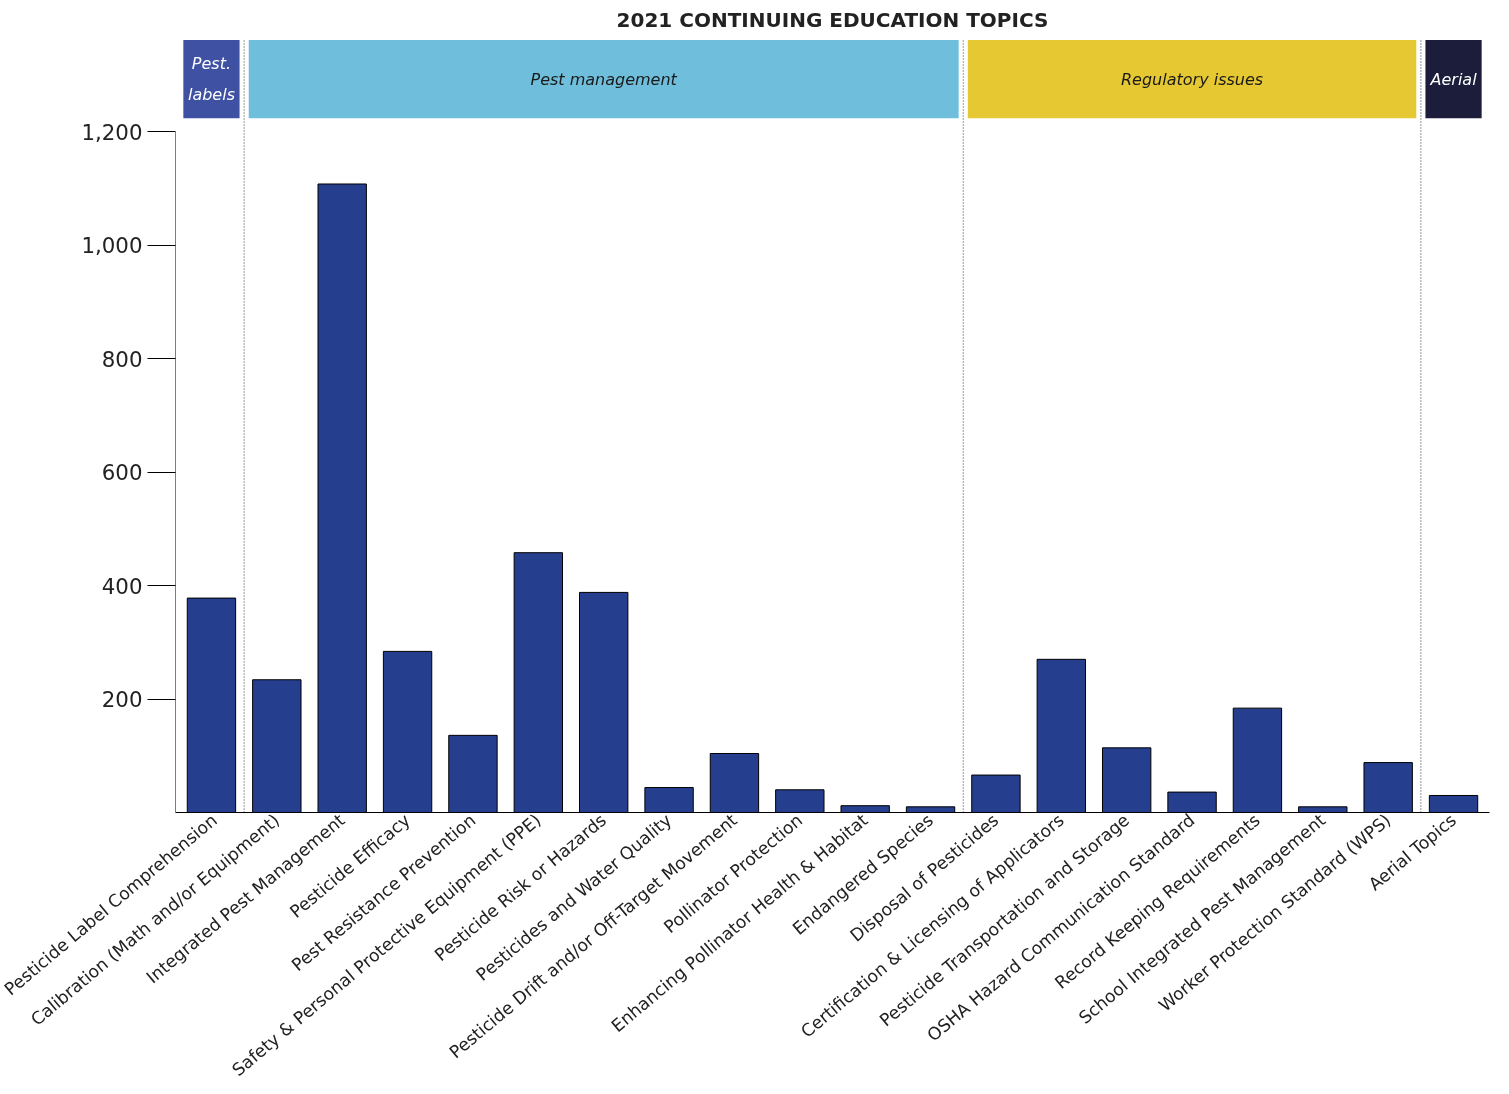 The height and width of the screenshot is (1094, 1509). I want to click on y-tick-label: 400, so click(122, 586).